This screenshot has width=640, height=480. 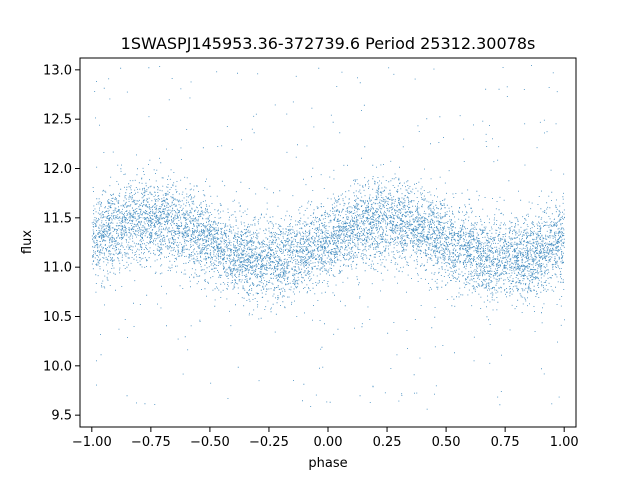 What do you see at coordinates (57, 169) in the screenshot?
I see `y-tick-label: 12.0` at bounding box center [57, 169].